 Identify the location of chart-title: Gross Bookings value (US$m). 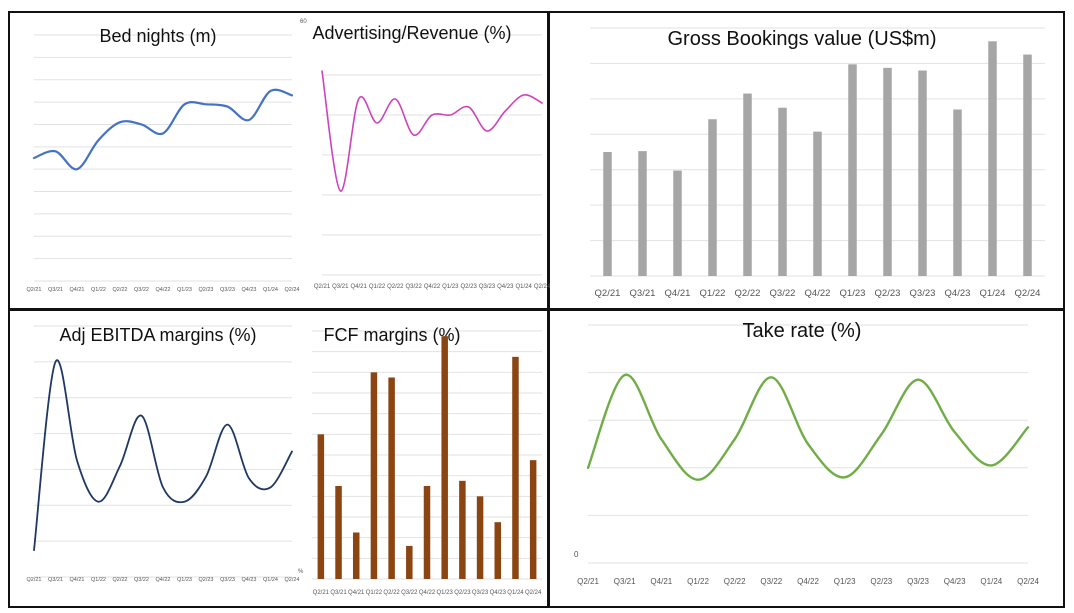
(802, 39).